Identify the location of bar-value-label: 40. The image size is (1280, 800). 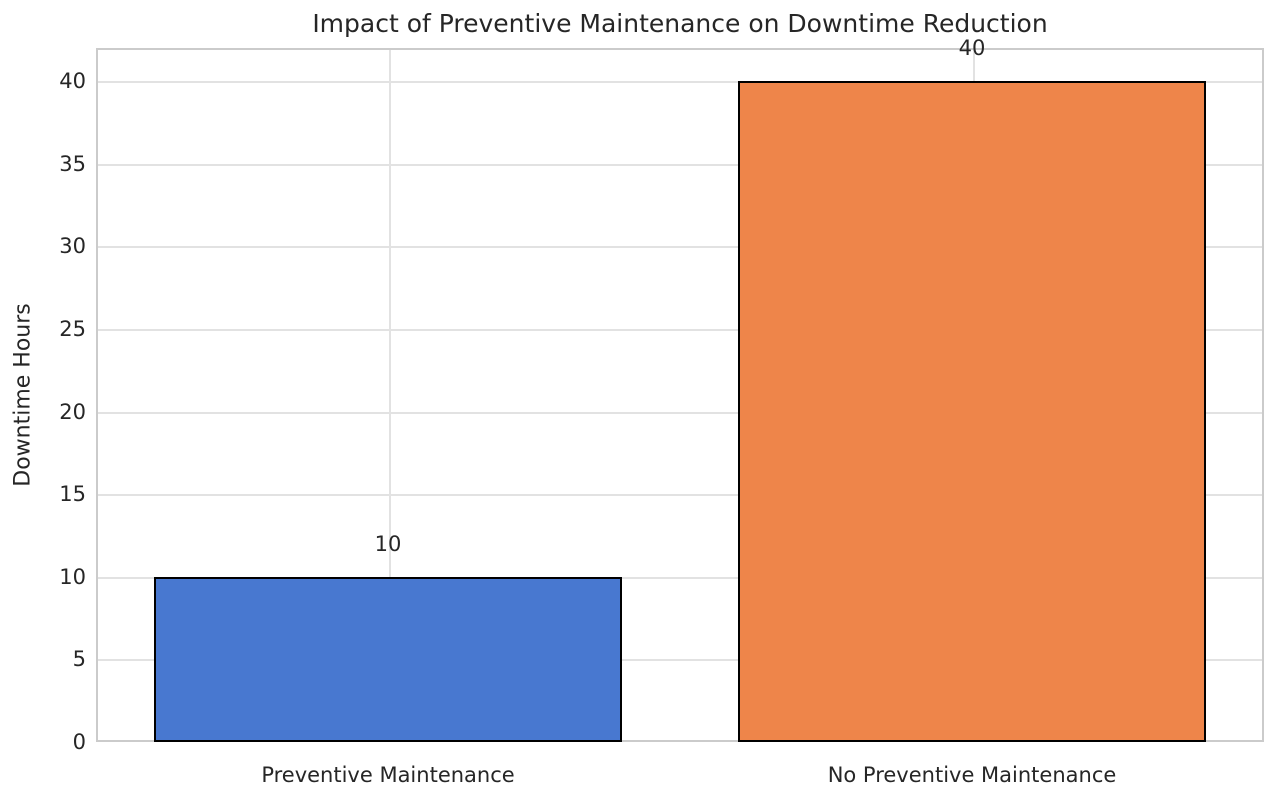
(972, 48).